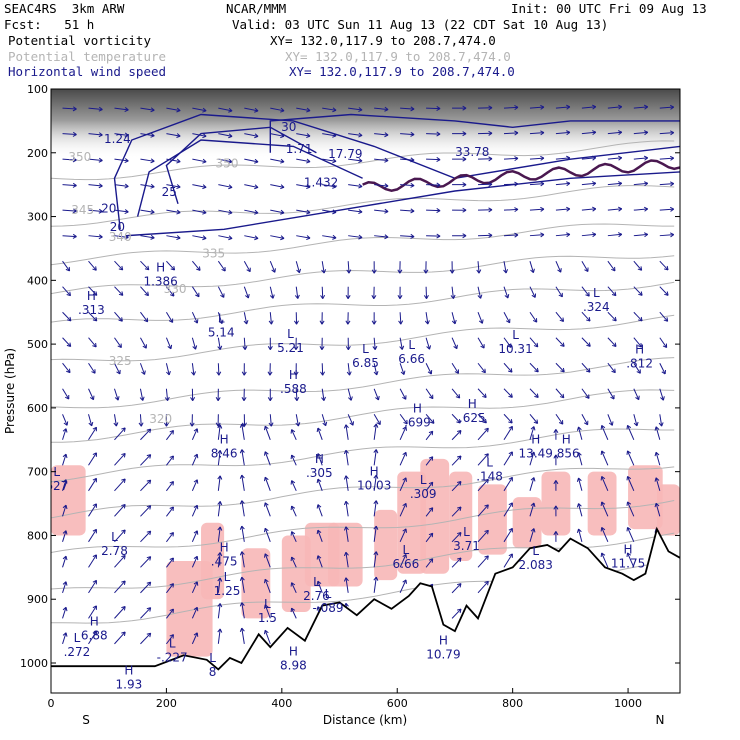  I want to click on extremum-value-label: .324, so click(596, 307).